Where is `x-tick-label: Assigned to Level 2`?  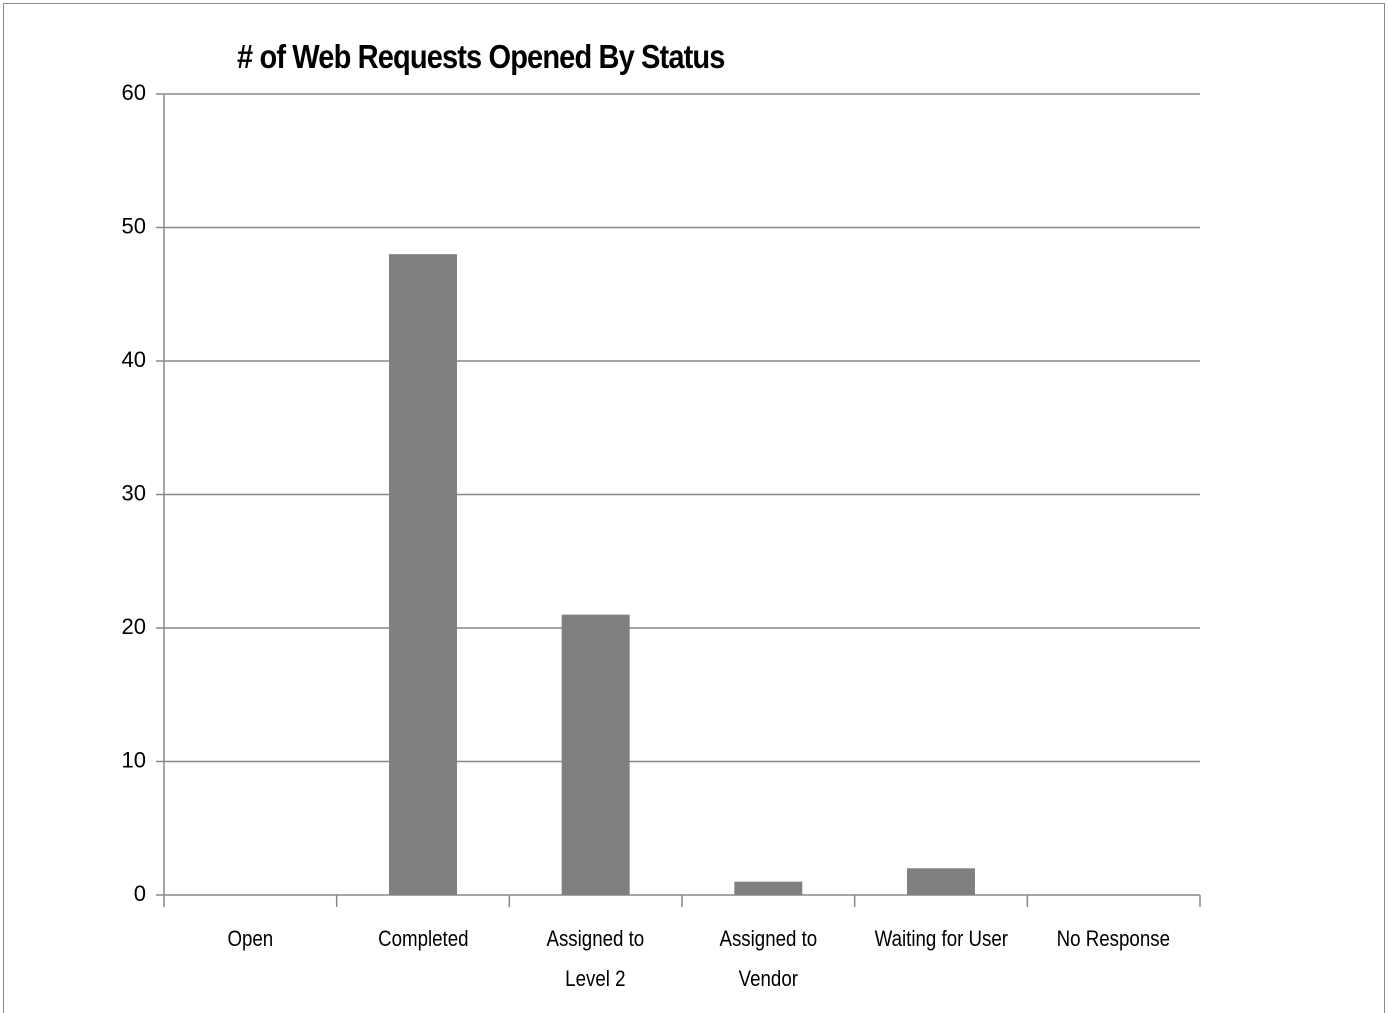
x-tick-label: Assigned to Level 2 is located at coordinates (595, 958).